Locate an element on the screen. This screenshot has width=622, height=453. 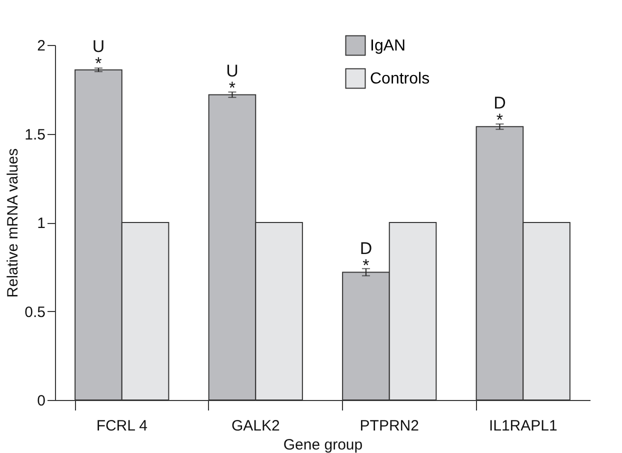
x-tick-label: GALK2 is located at coordinates (255, 426).